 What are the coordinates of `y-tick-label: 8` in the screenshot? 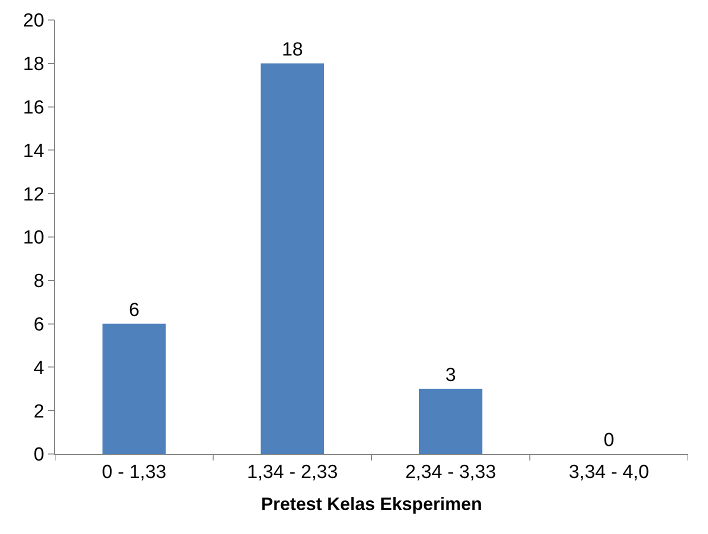 It's located at (39, 281).